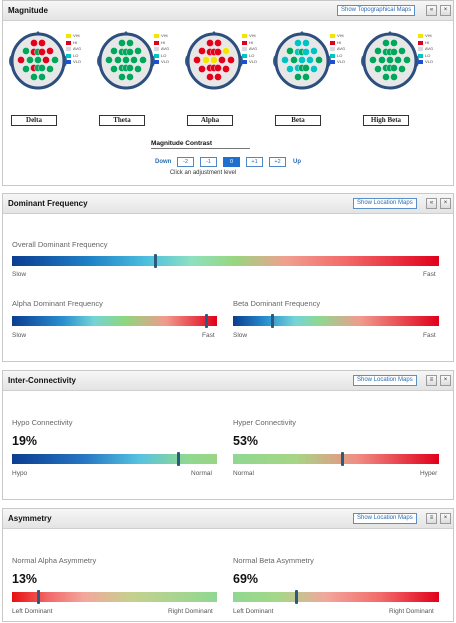  What do you see at coordinates (297, 597) in the screenshot?
I see `beta-asymmetry-marker` at bounding box center [297, 597].